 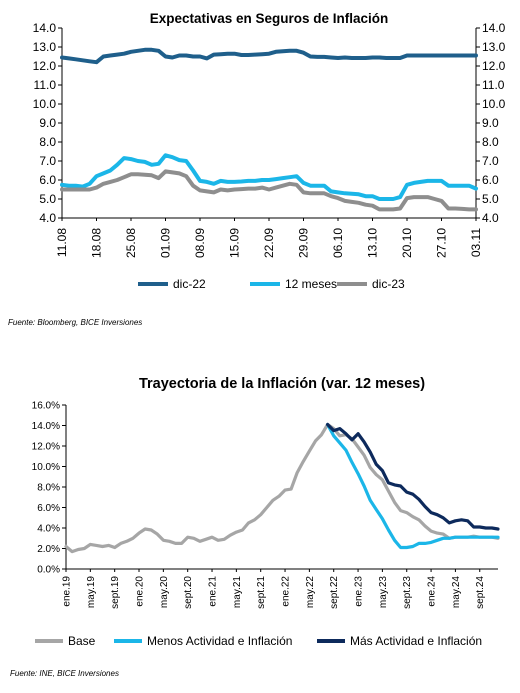 I want to click on x-tick-label: may.21, so click(x=237, y=592).